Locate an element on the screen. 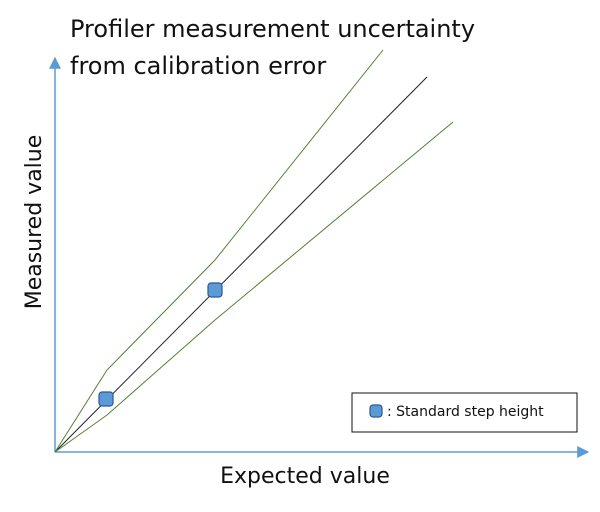 The width and height of the screenshot is (600, 512). title-line: Profiler measurement uncertainty is located at coordinates (272, 29).